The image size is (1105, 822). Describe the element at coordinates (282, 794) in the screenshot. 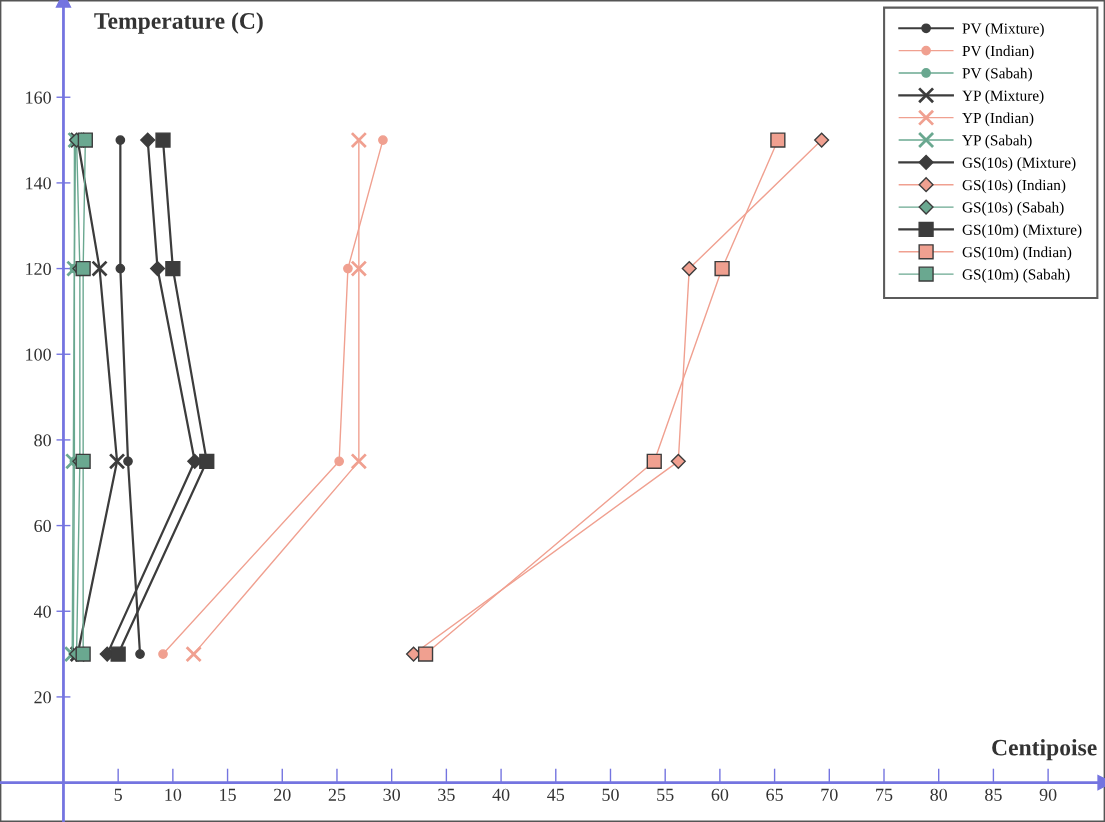

I see `x-tick-label: 20` at that location.